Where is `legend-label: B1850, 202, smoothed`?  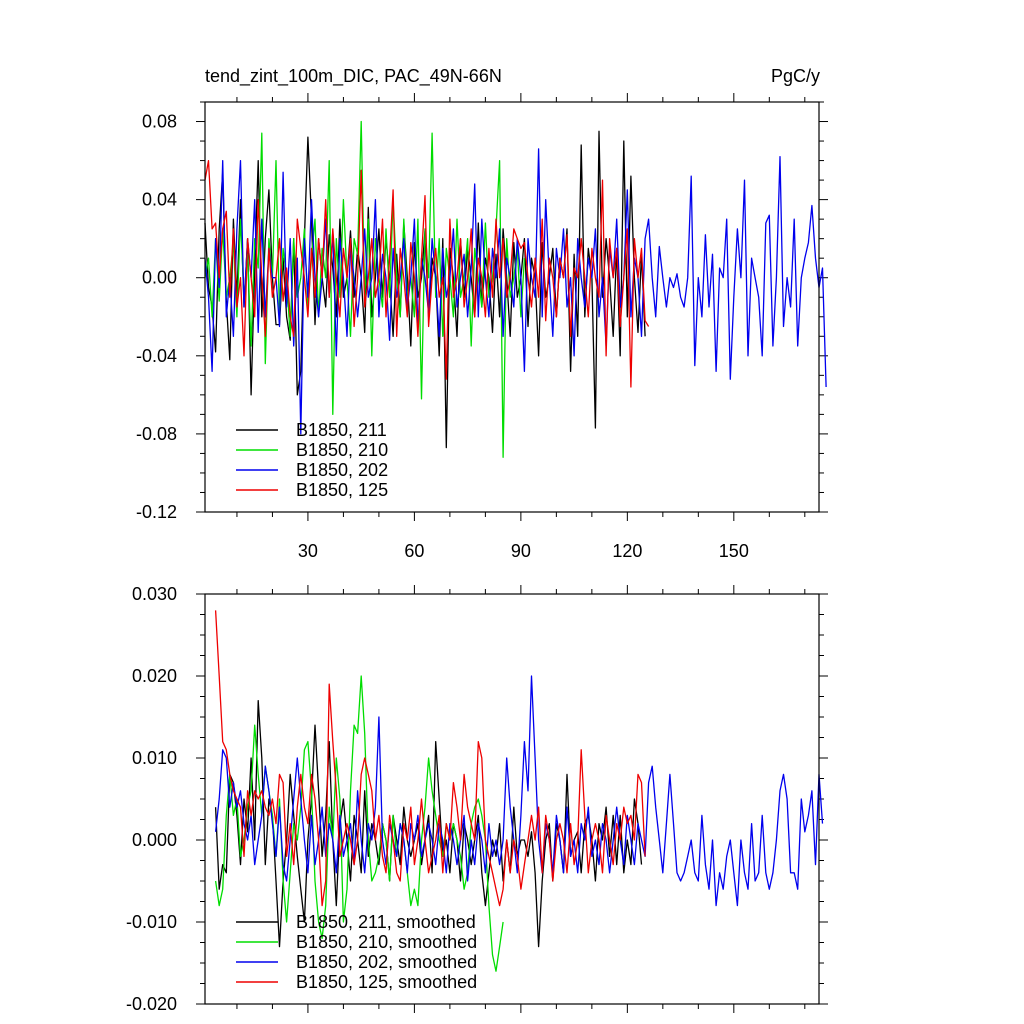 legend-label: B1850, 202, smoothed is located at coordinates (386, 962).